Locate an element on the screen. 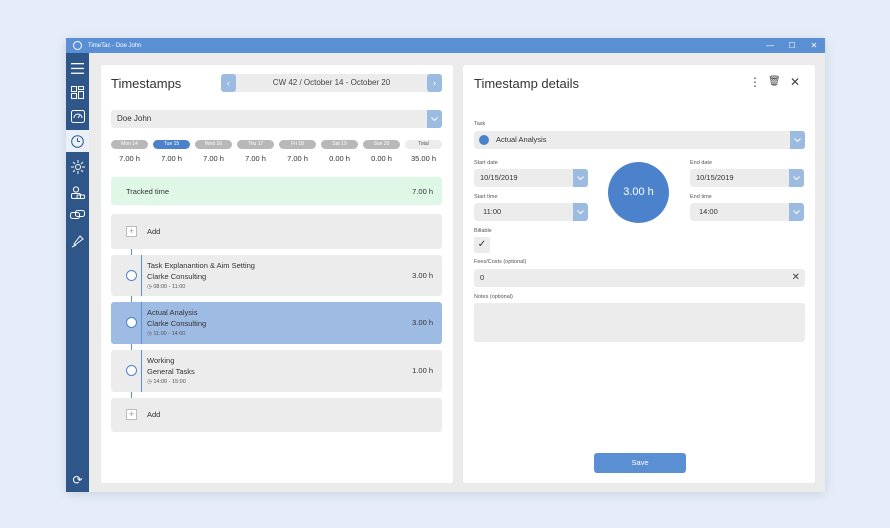  tracked-time-banner: Tracked time 7.00 h is located at coordinates (276, 191).